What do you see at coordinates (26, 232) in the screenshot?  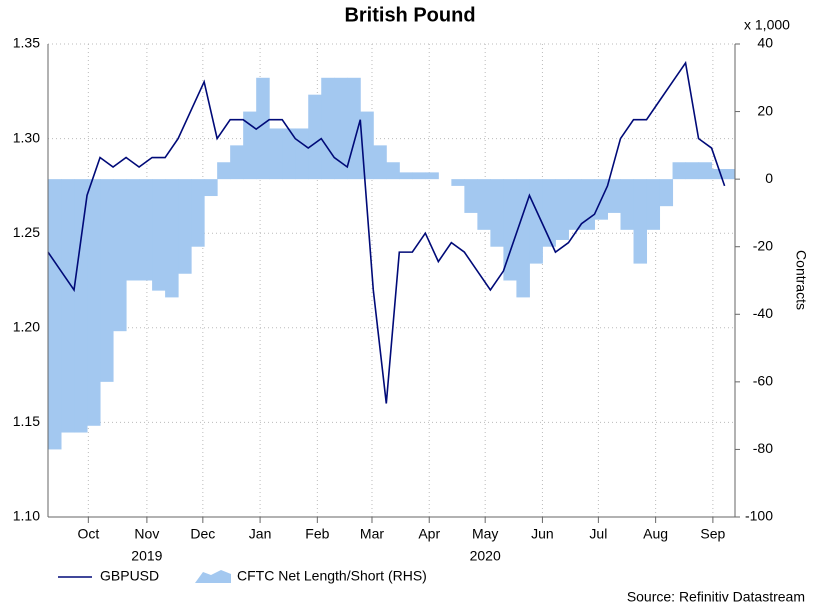 I see `y-tick-label: 1.25` at bounding box center [26, 232].